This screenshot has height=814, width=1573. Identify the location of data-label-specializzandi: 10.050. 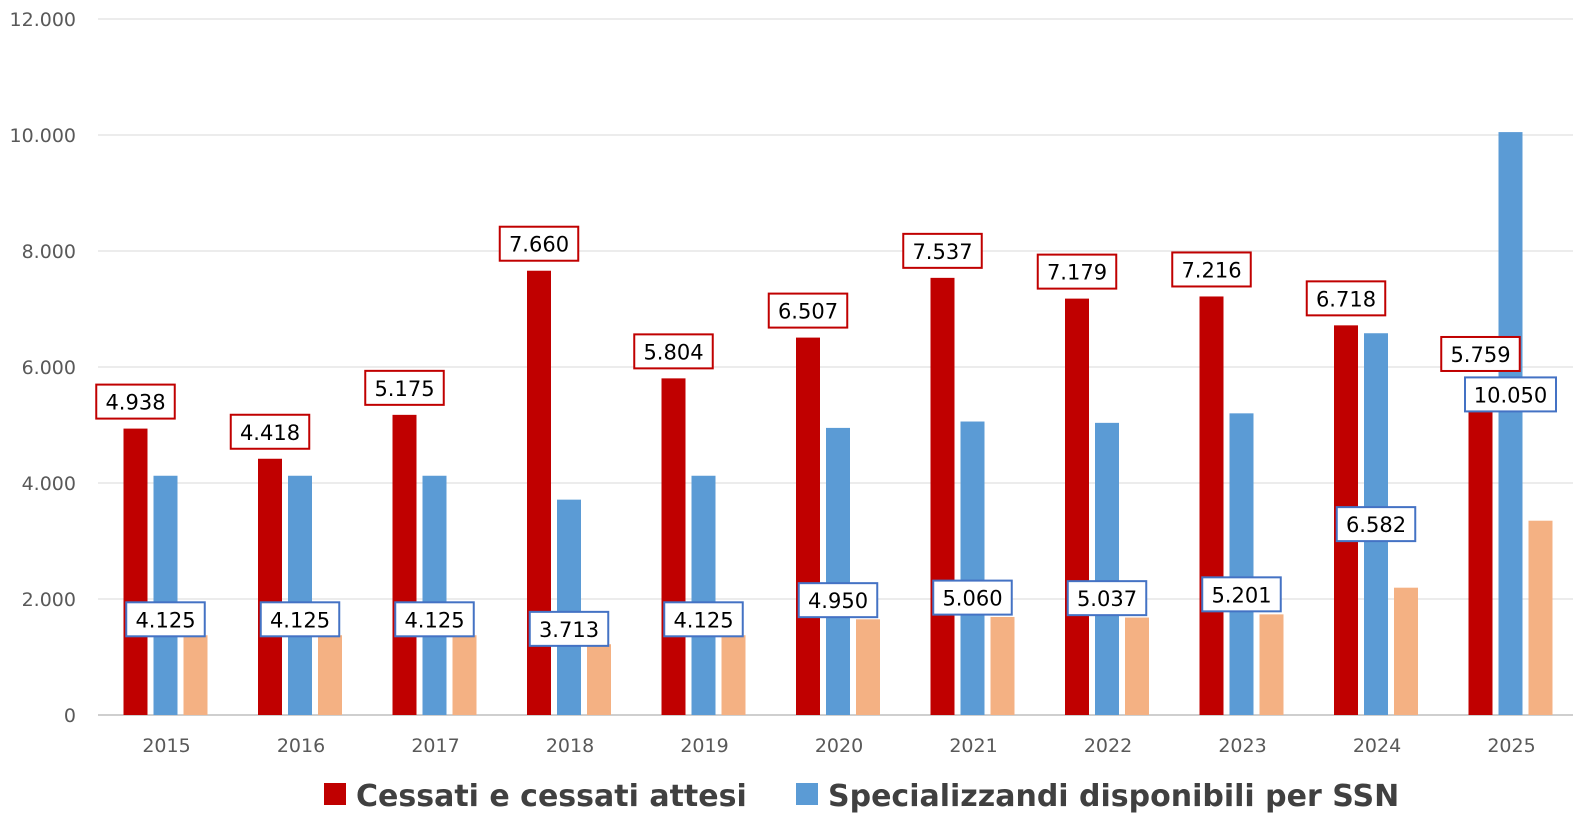
(1510, 394).